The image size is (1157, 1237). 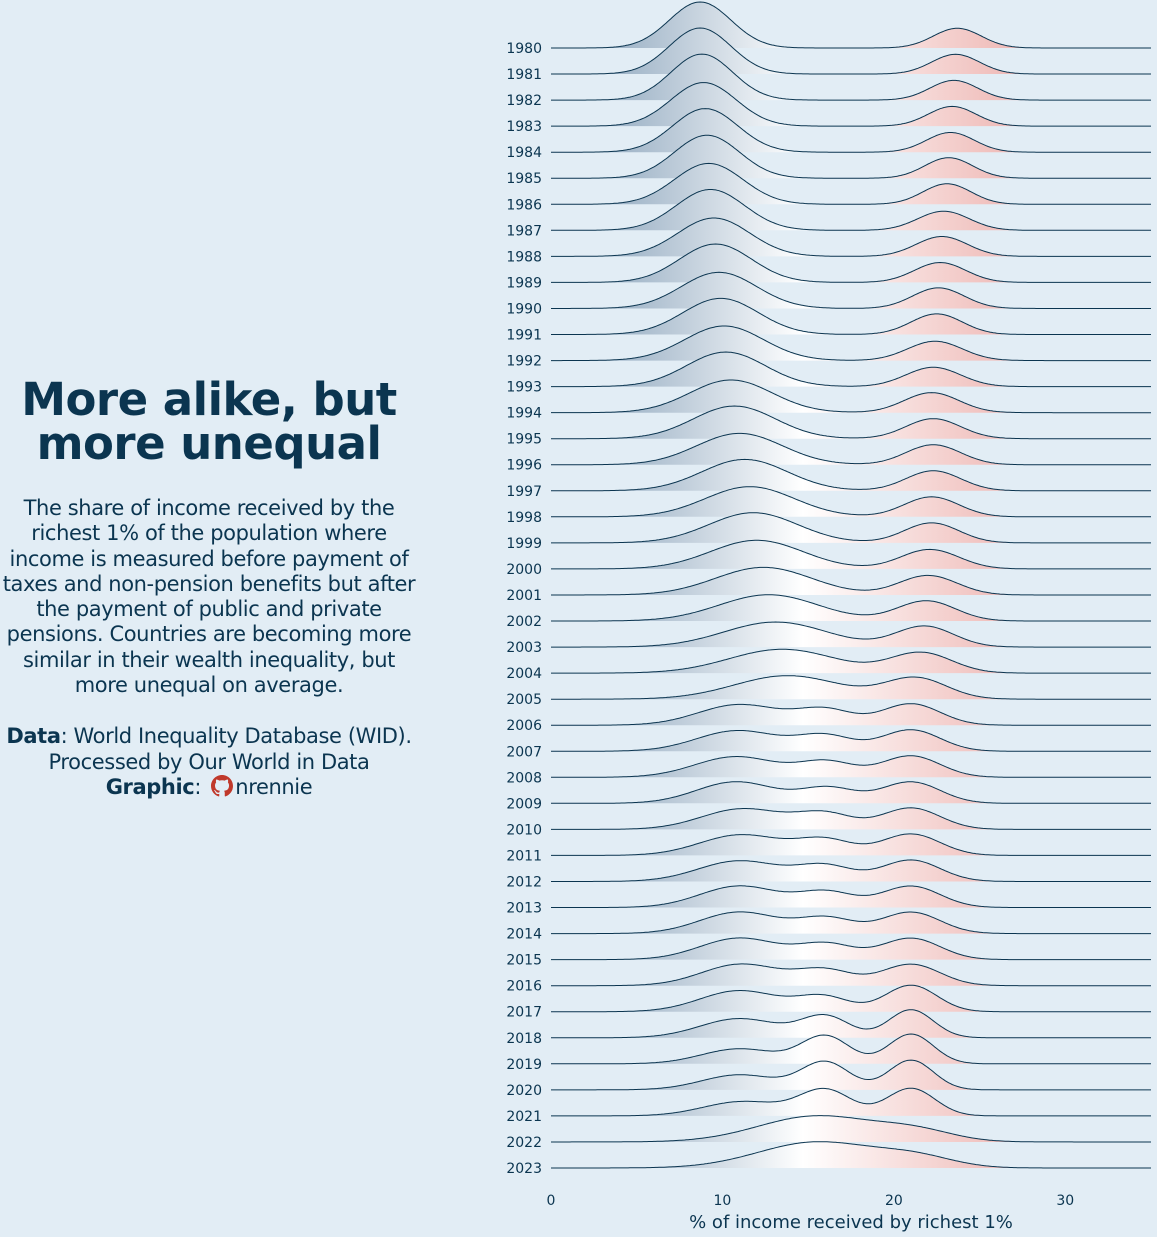 I want to click on ridge-fill-2009, so click(x=851, y=792).